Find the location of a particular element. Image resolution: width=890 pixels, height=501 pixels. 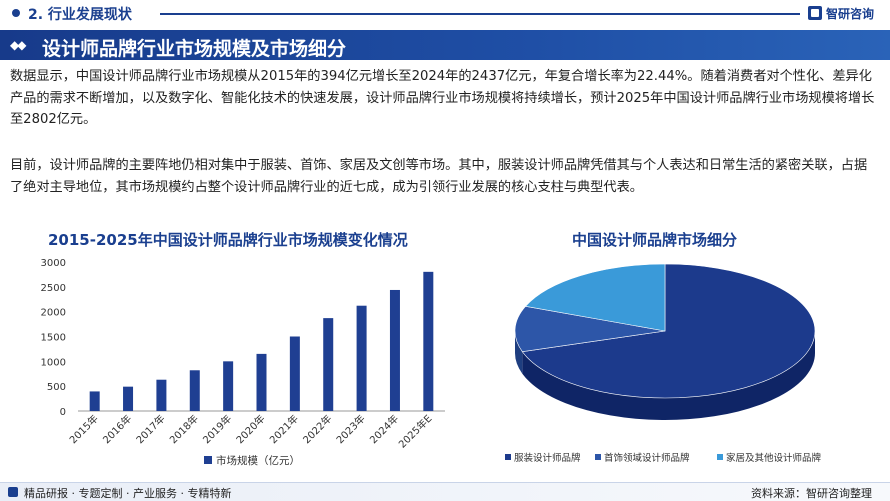

brand-logo-icon is located at coordinates (815, 13).